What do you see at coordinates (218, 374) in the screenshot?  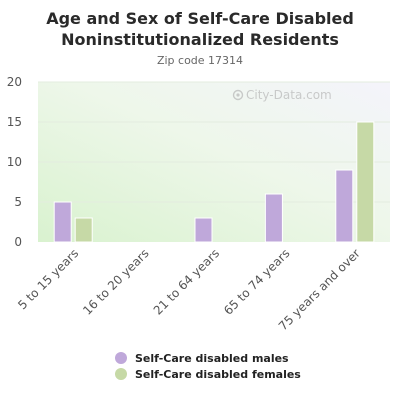 I see `legend-label-females: Self-Care disabled females` at bounding box center [218, 374].